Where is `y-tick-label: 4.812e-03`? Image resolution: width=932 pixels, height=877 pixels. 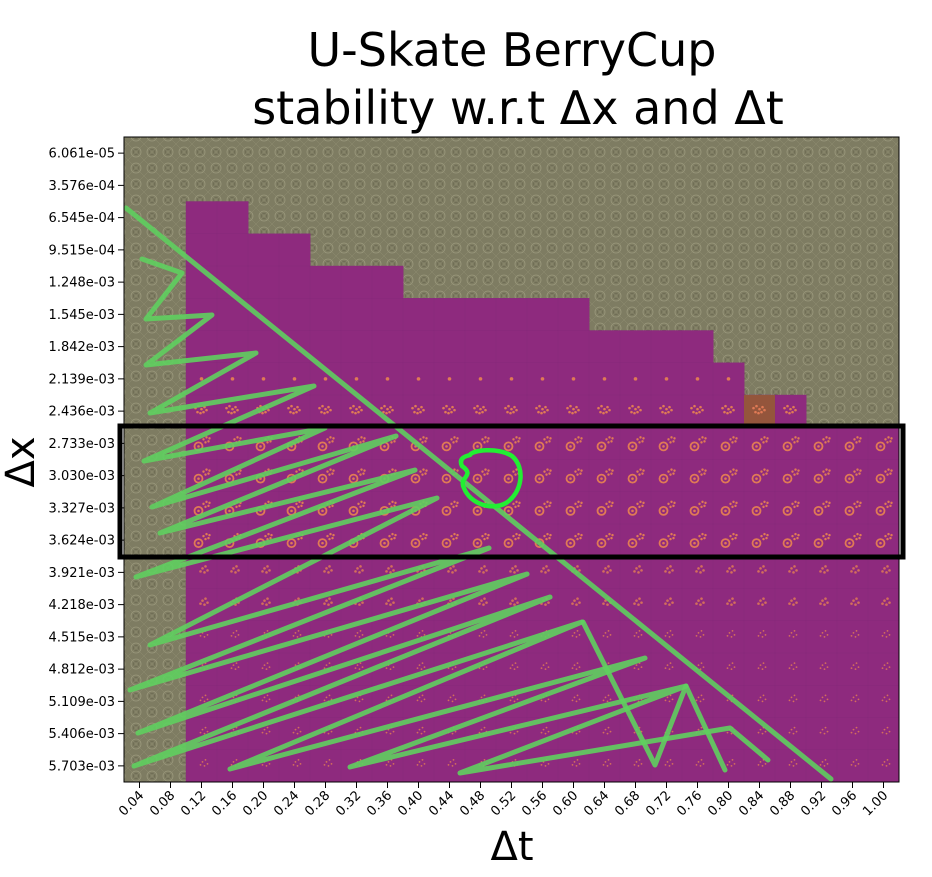 y-tick-label: 4.812e-03 is located at coordinates (82, 670).